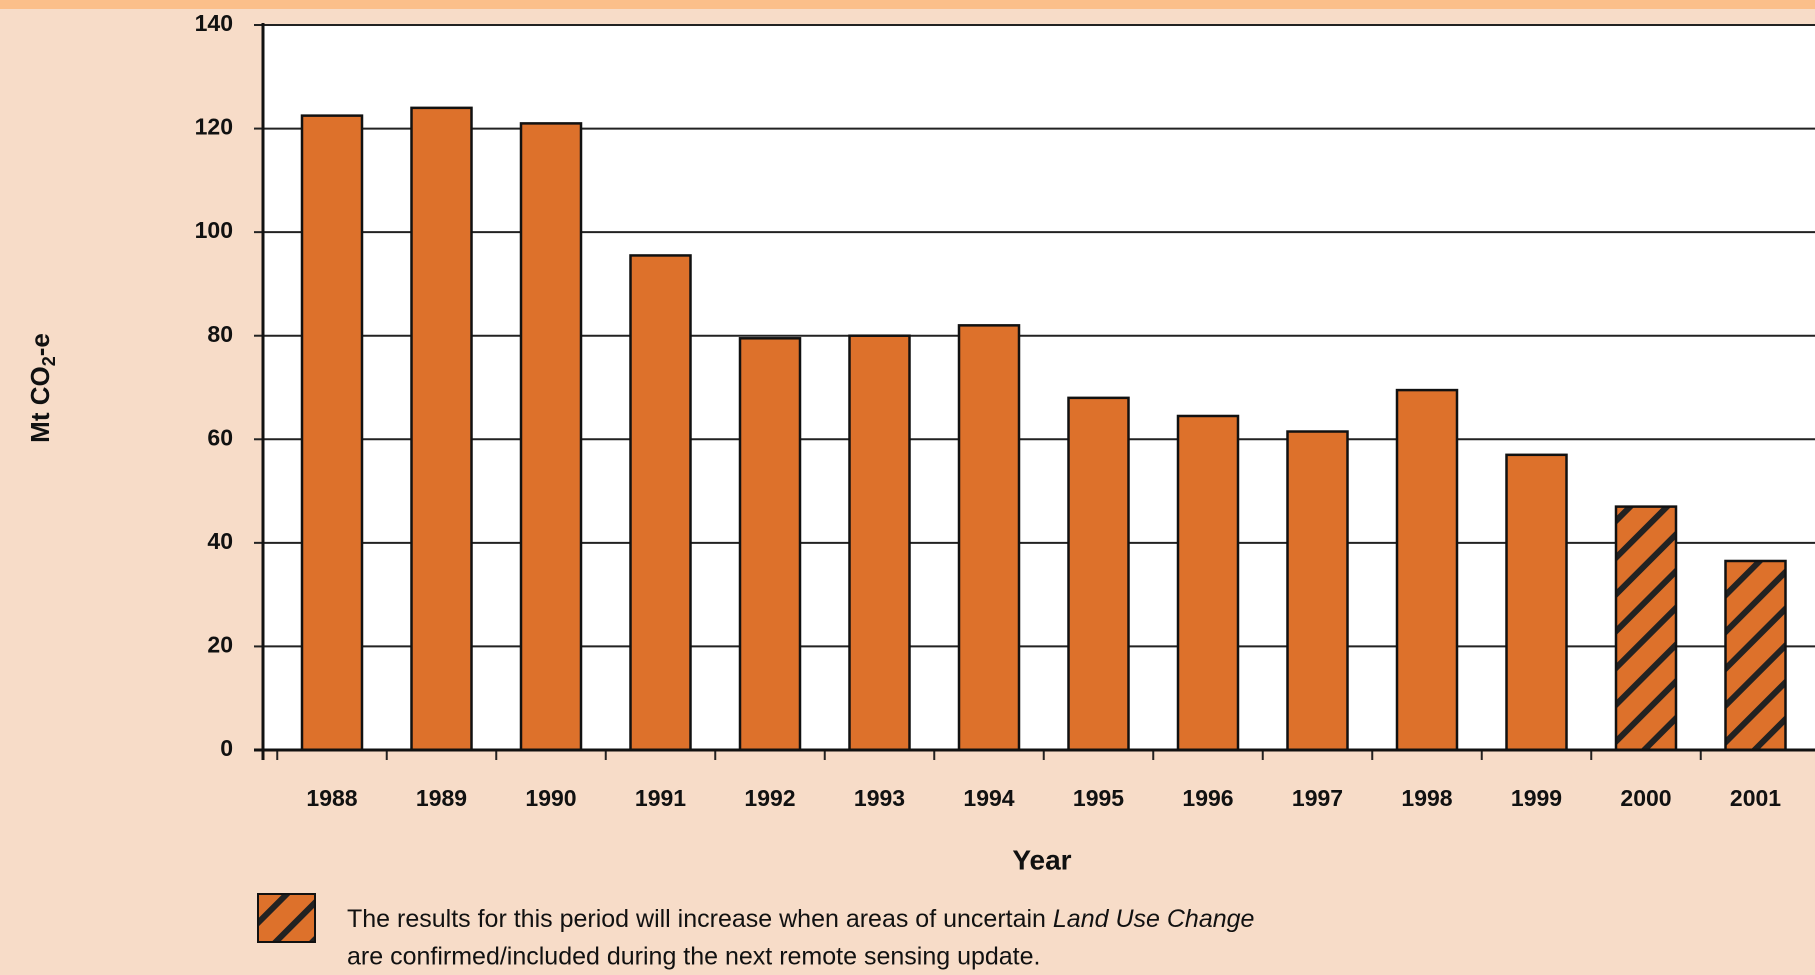 This screenshot has height=975, width=1815. Describe the element at coordinates (40, 404) in the screenshot. I see `y-label-part: Mt CO` at that location.